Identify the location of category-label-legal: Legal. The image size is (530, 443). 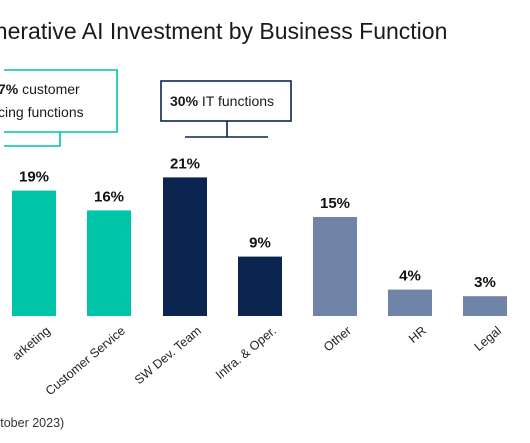
(487, 339).